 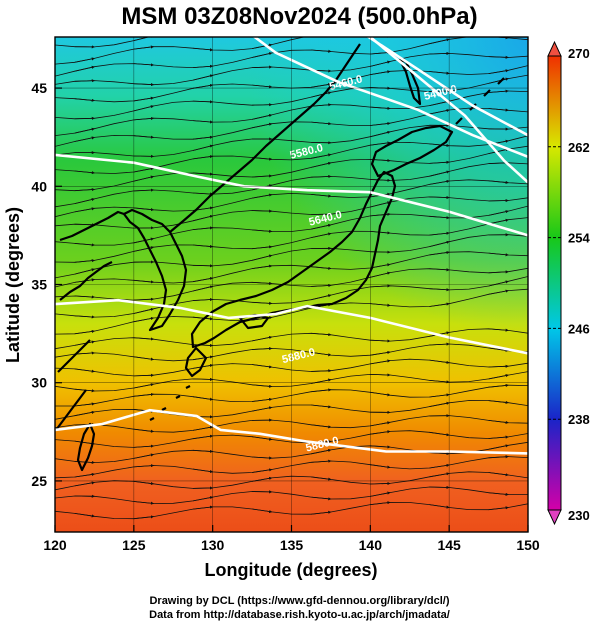 I want to click on x-tick-label-1: 125, so click(x=134, y=545).